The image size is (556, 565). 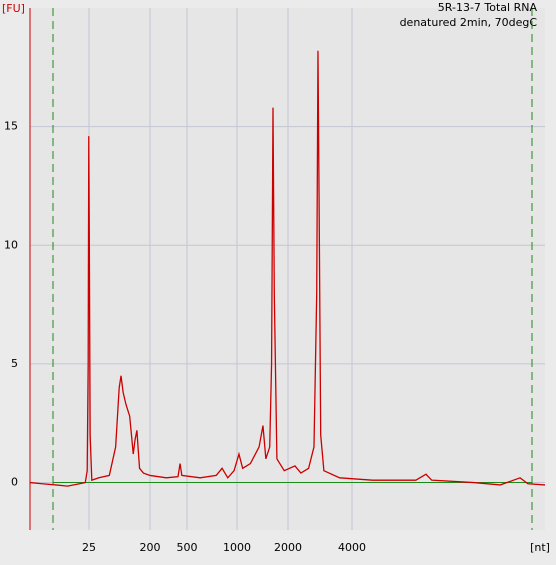 What do you see at coordinates (11, 244) in the screenshot?
I see `y-tick-label: 10` at bounding box center [11, 244].